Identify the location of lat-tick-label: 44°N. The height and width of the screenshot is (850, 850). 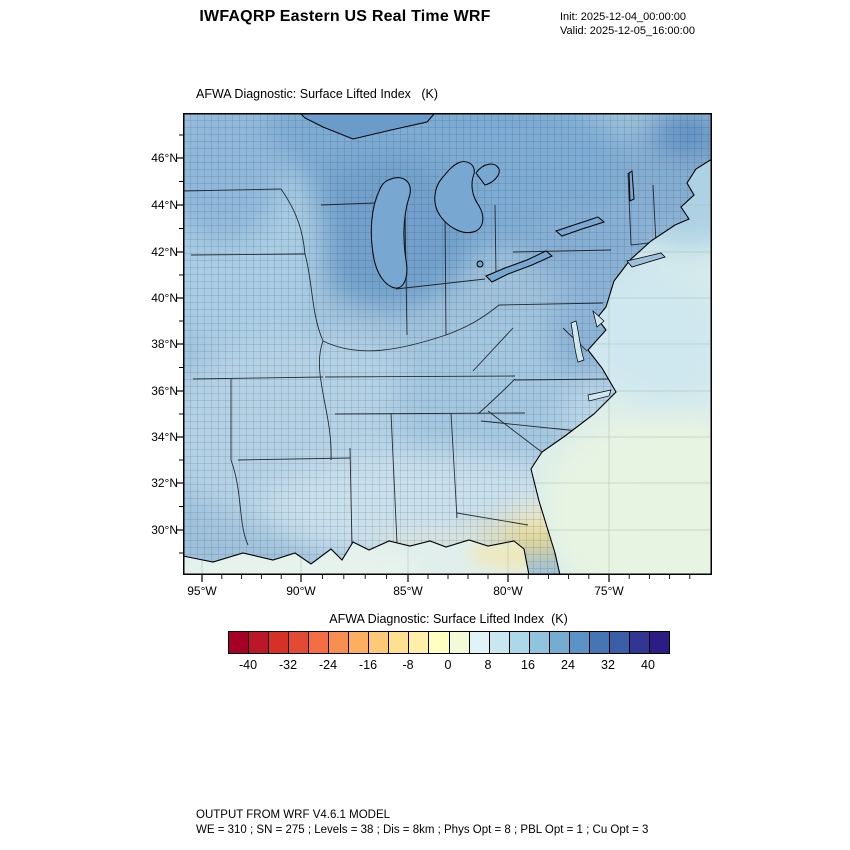
(164, 205).